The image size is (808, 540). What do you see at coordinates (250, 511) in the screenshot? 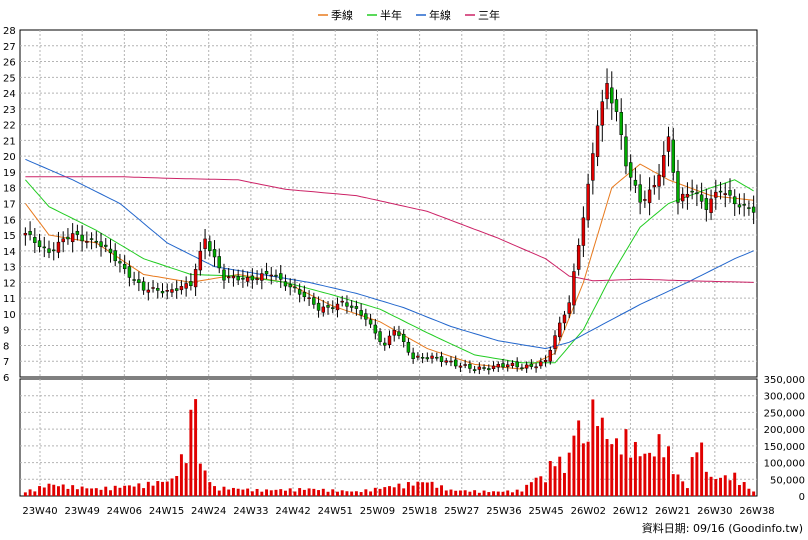
I see `x-tick-label: 24W33` at bounding box center [250, 511].